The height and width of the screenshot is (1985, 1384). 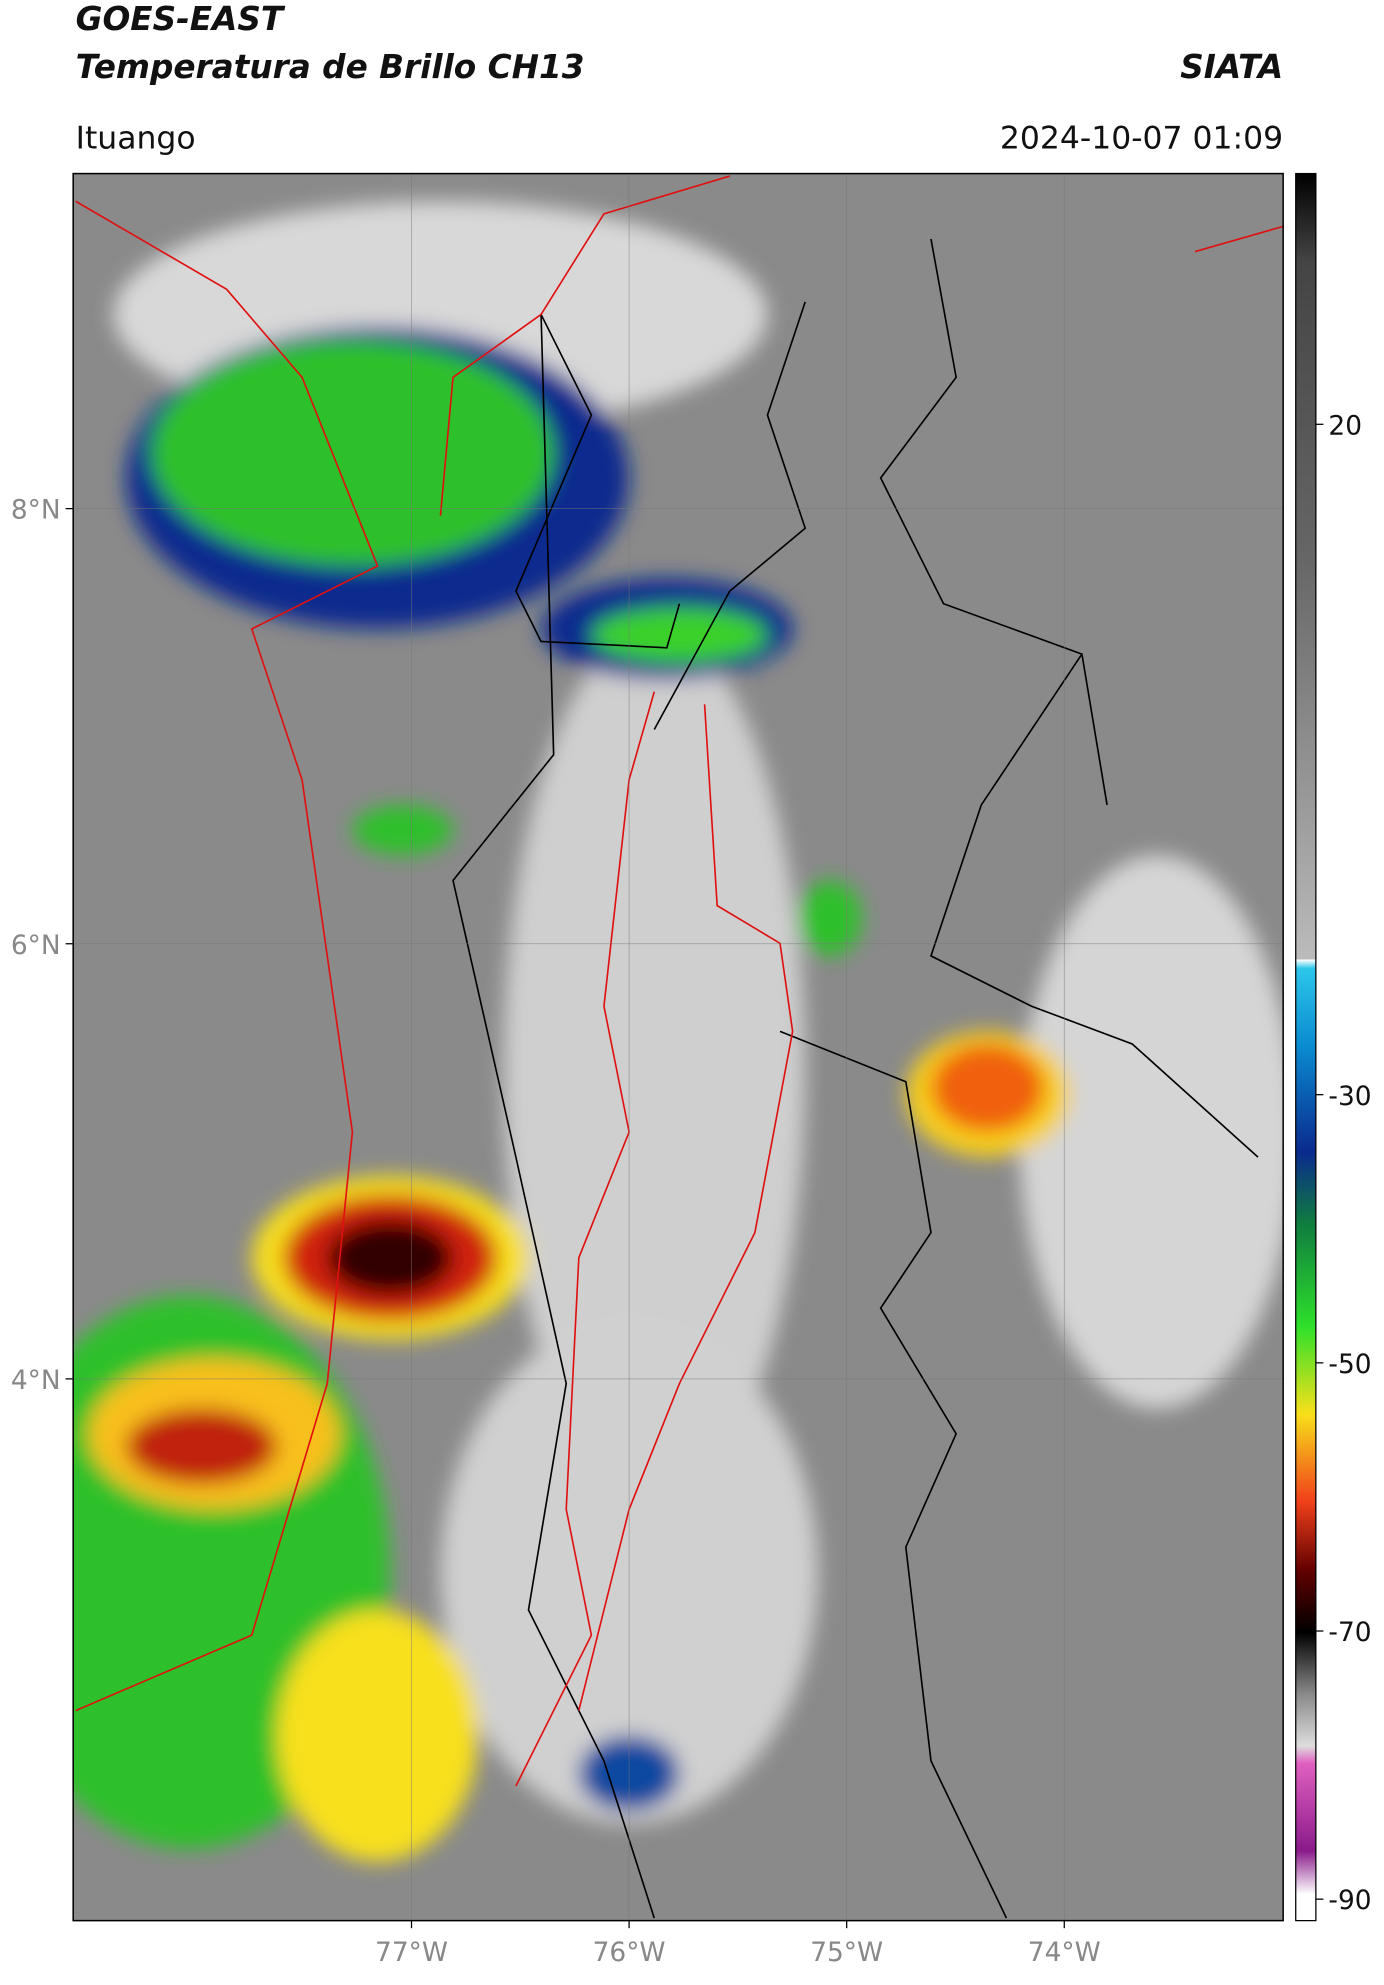 What do you see at coordinates (36, 510) in the screenshot?
I see `y-tick-label: 8°N` at bounding box center [36, 510].